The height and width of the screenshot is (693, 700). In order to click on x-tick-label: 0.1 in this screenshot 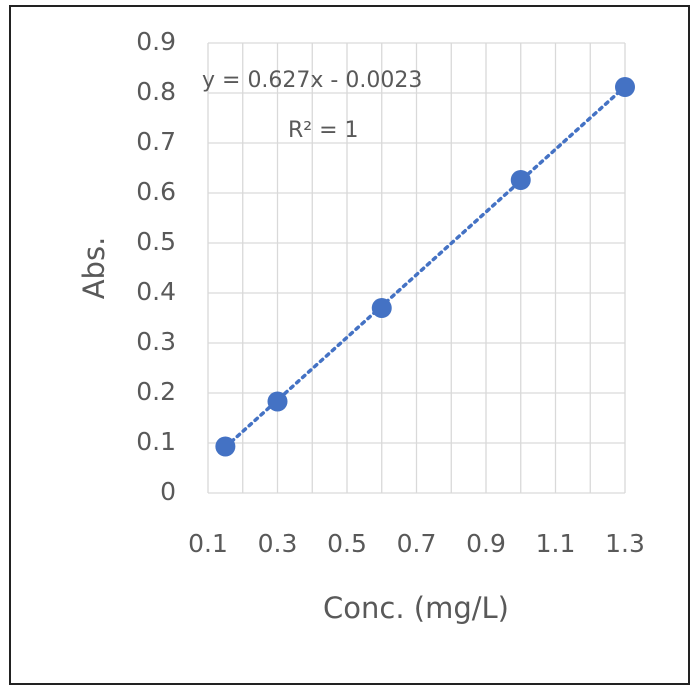, I will do `click(208, 543)`.